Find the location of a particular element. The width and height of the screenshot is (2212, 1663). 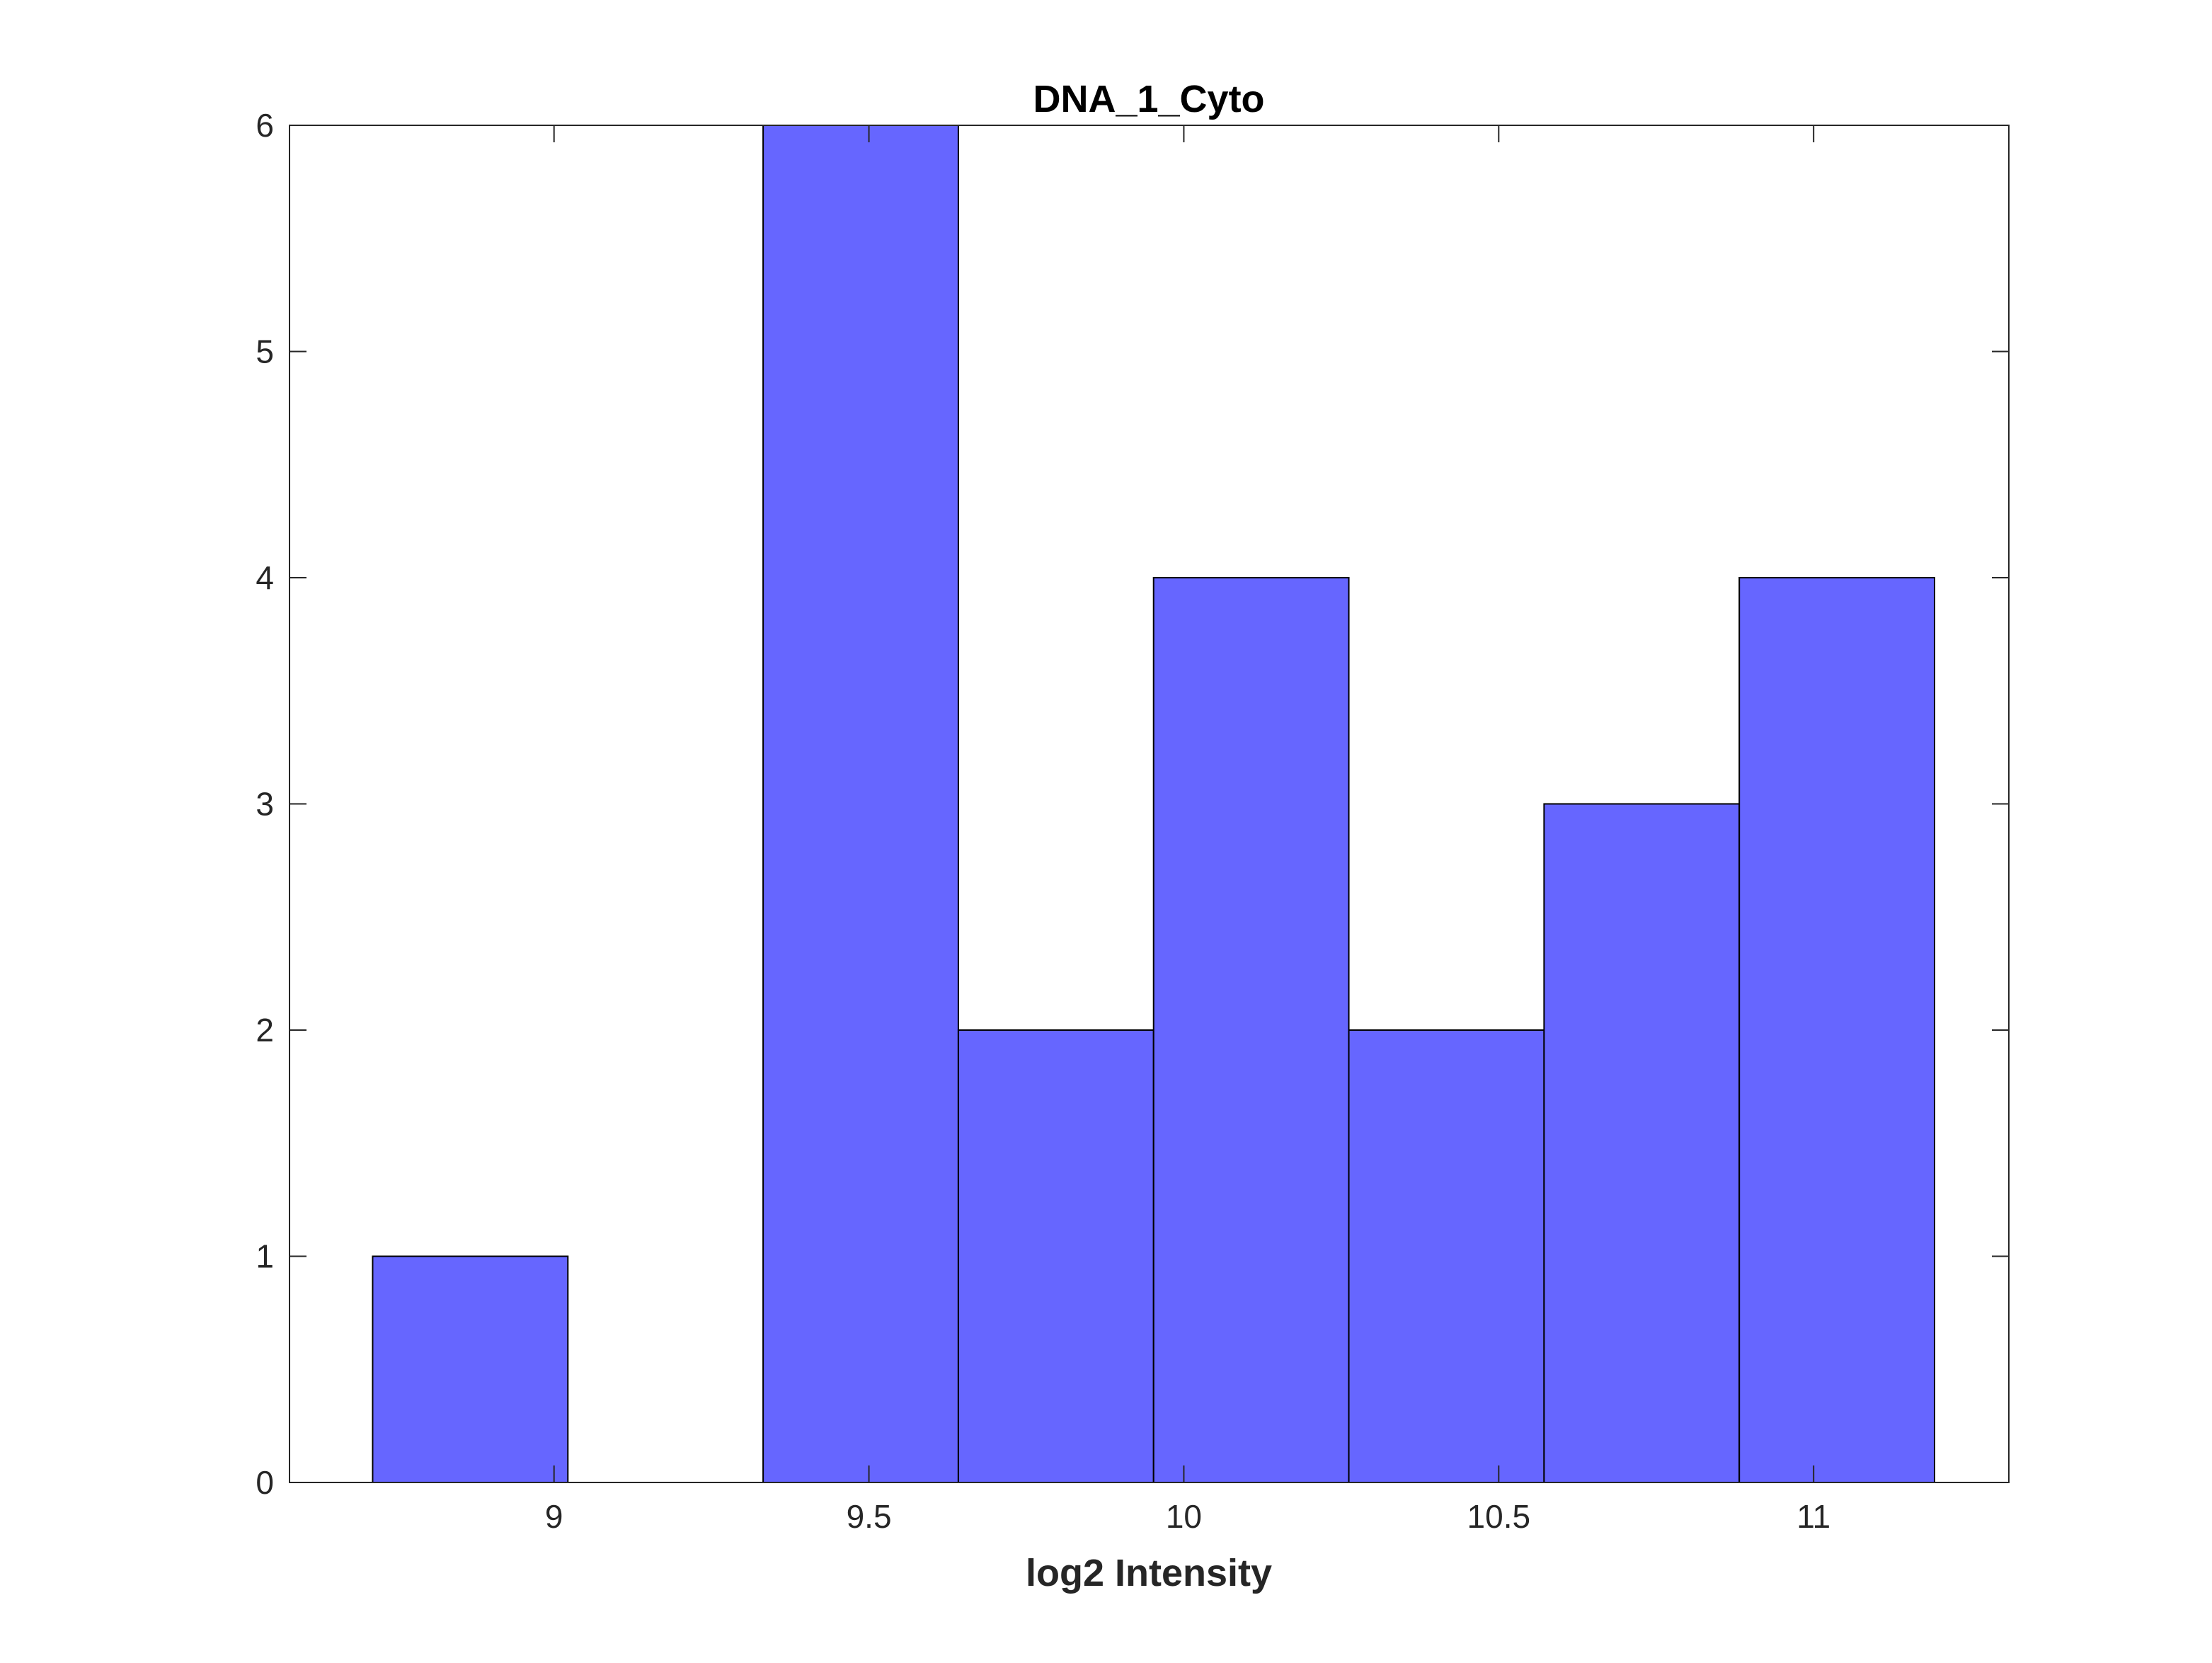

x-tick-label: 9.5 is located at coordinates (869, 1516).